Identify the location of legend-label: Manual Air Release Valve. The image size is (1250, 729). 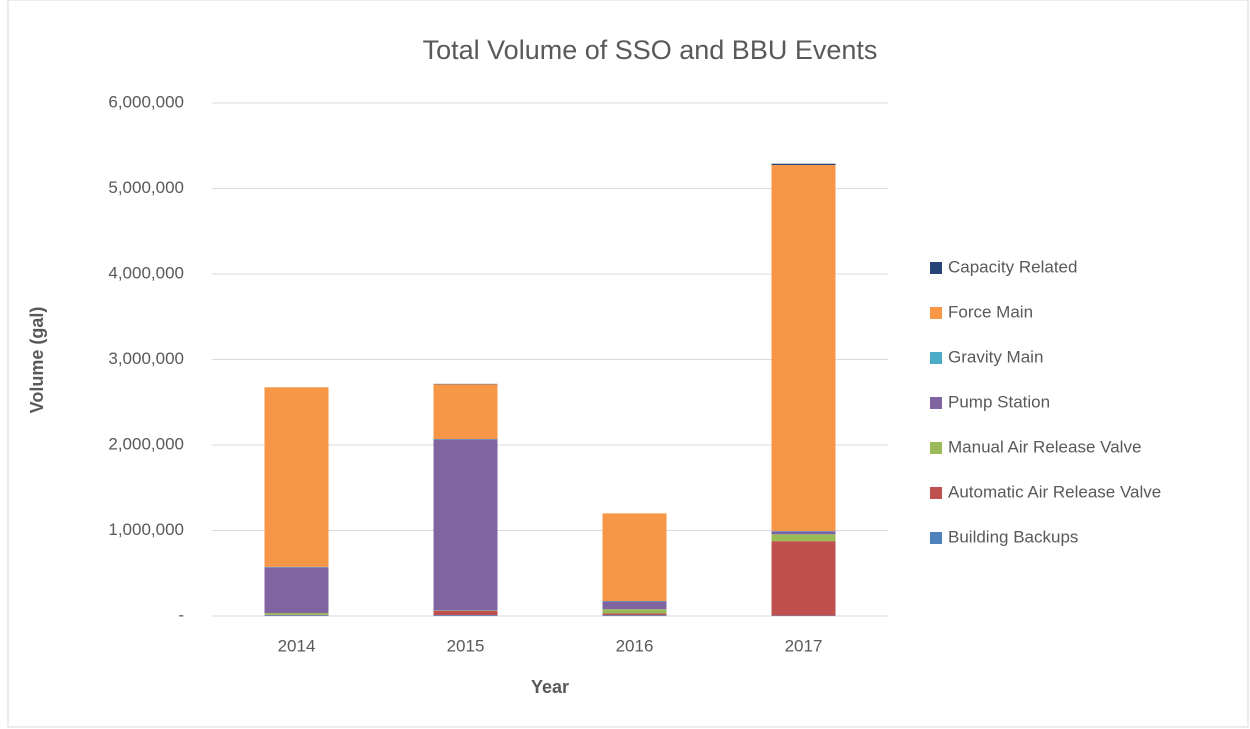
(1044, 446).